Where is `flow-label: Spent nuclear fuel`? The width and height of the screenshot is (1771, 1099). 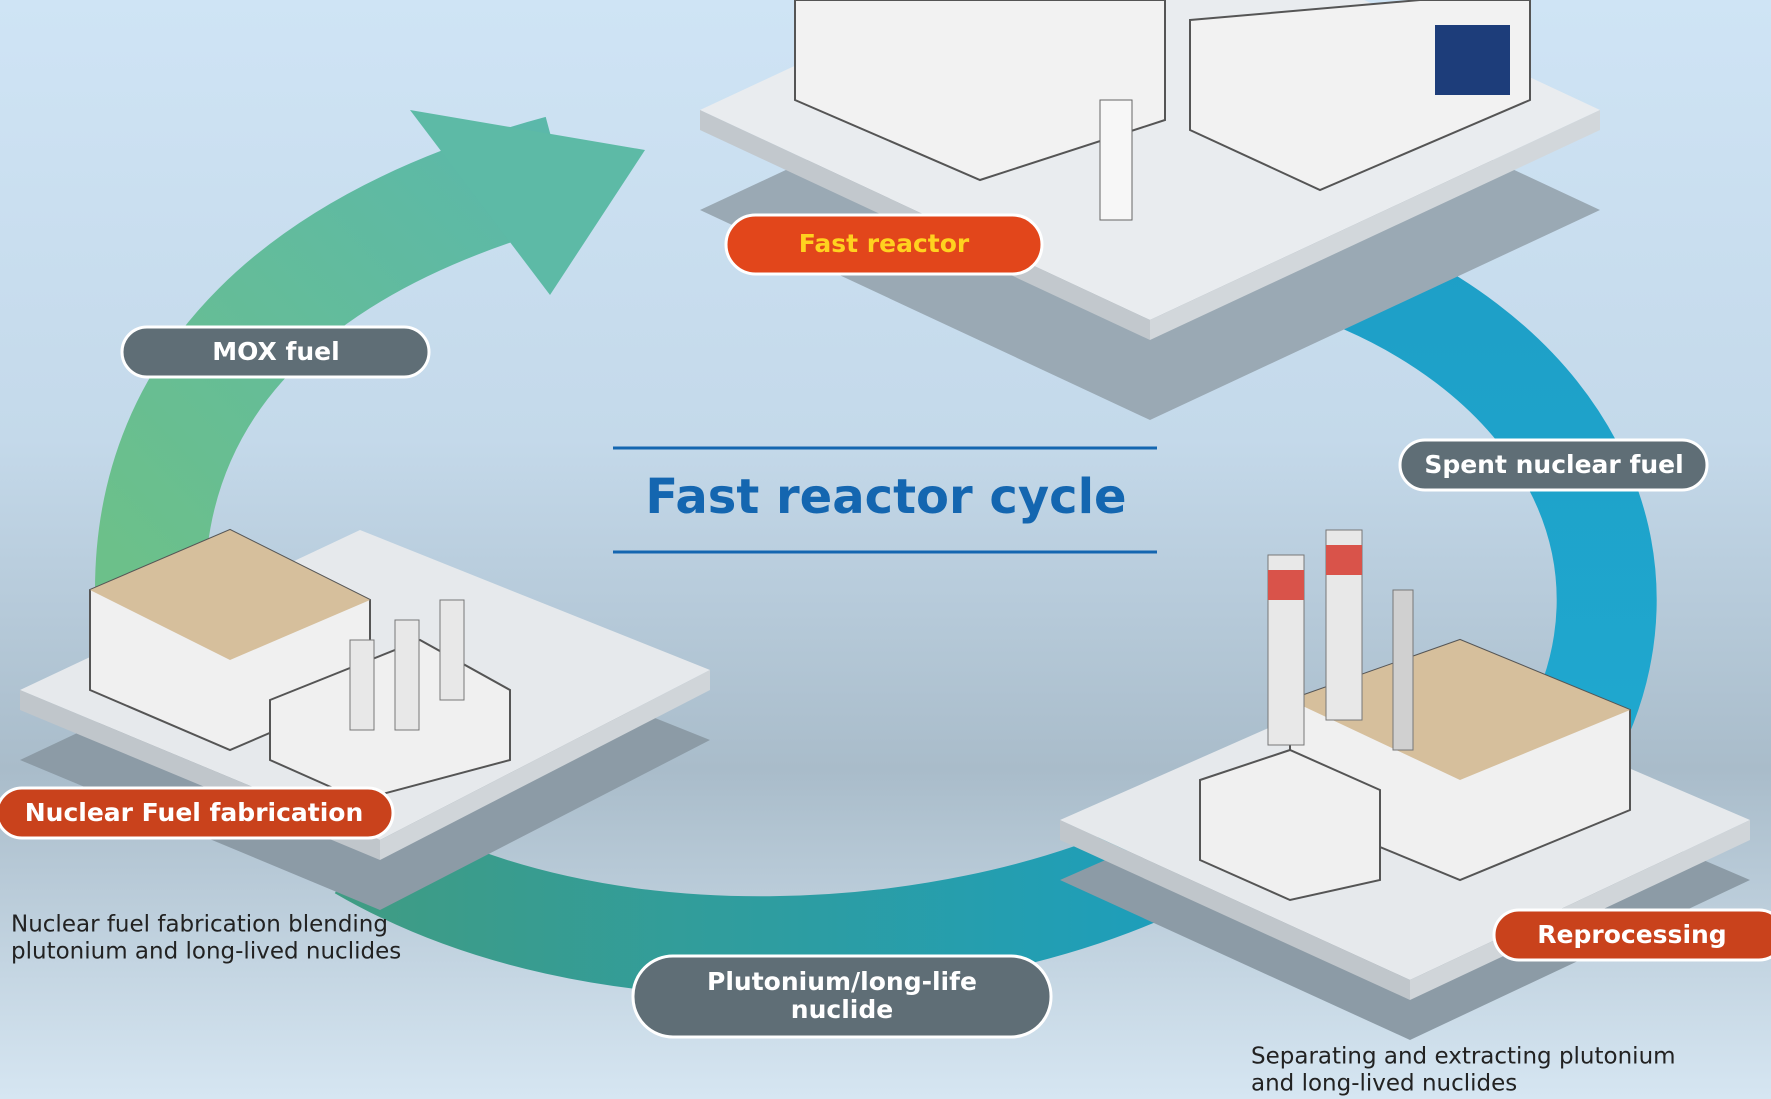 flow-label: Spent nuclear fuel is located at coordinates (1553, 464).